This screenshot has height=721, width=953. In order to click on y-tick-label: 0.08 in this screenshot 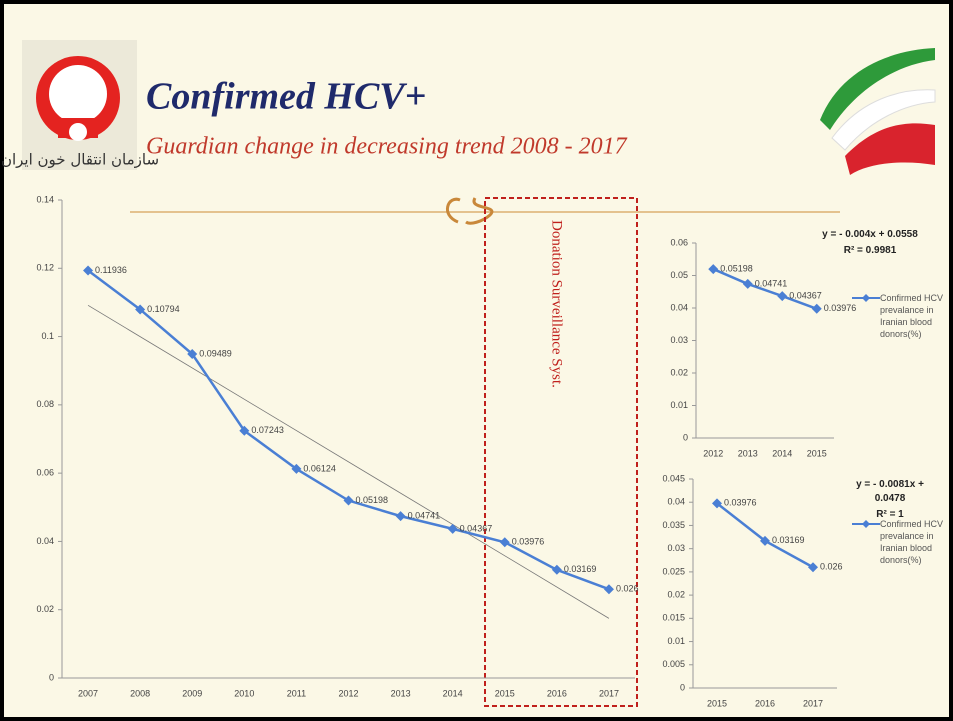, I will do `click(45, 404)`.